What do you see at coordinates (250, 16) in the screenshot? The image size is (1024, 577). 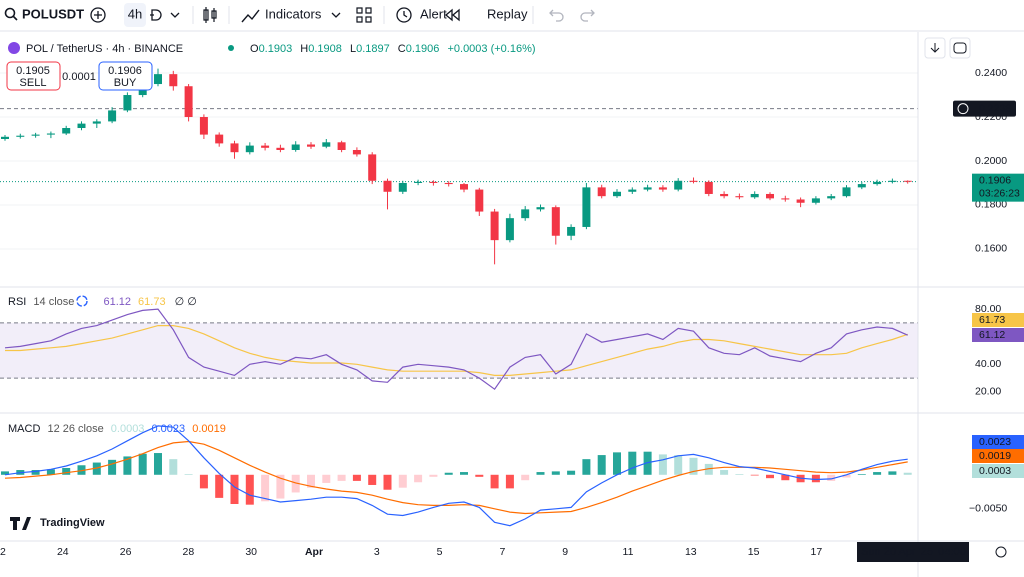 I see `indicators-icon` at bounding box center [250, 16].